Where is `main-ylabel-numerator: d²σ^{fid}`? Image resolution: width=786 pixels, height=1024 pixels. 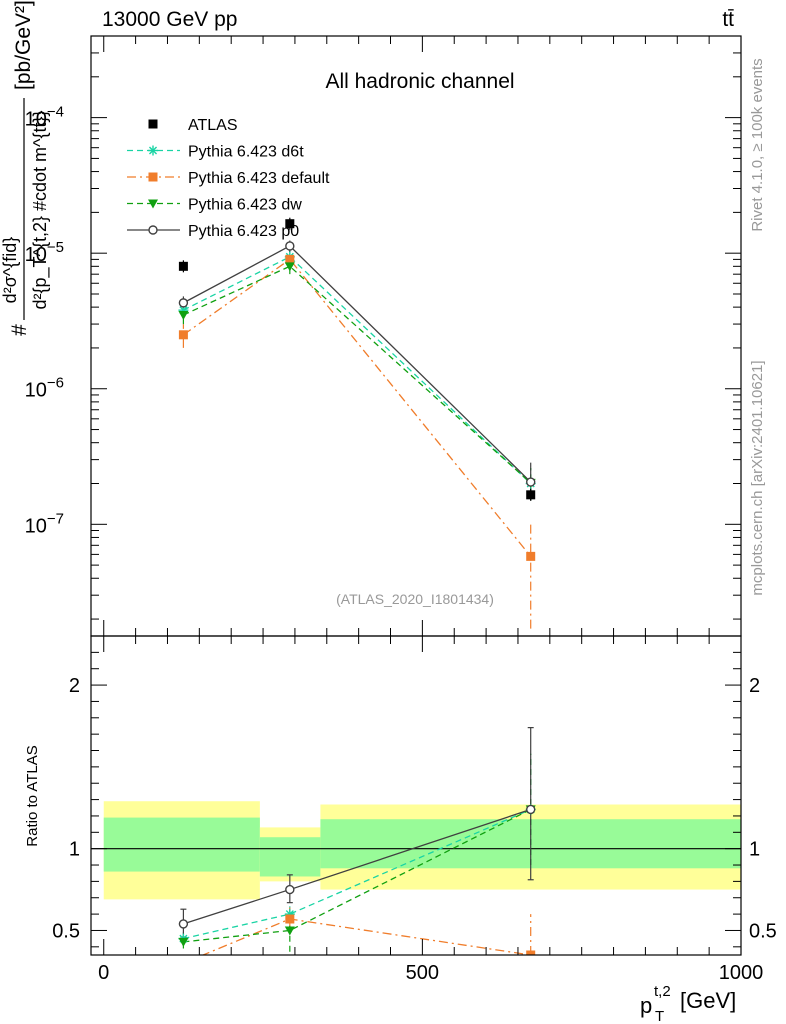
main-ylabel-numerator: d²σ^{fid} is located at coordinates (10, 270).